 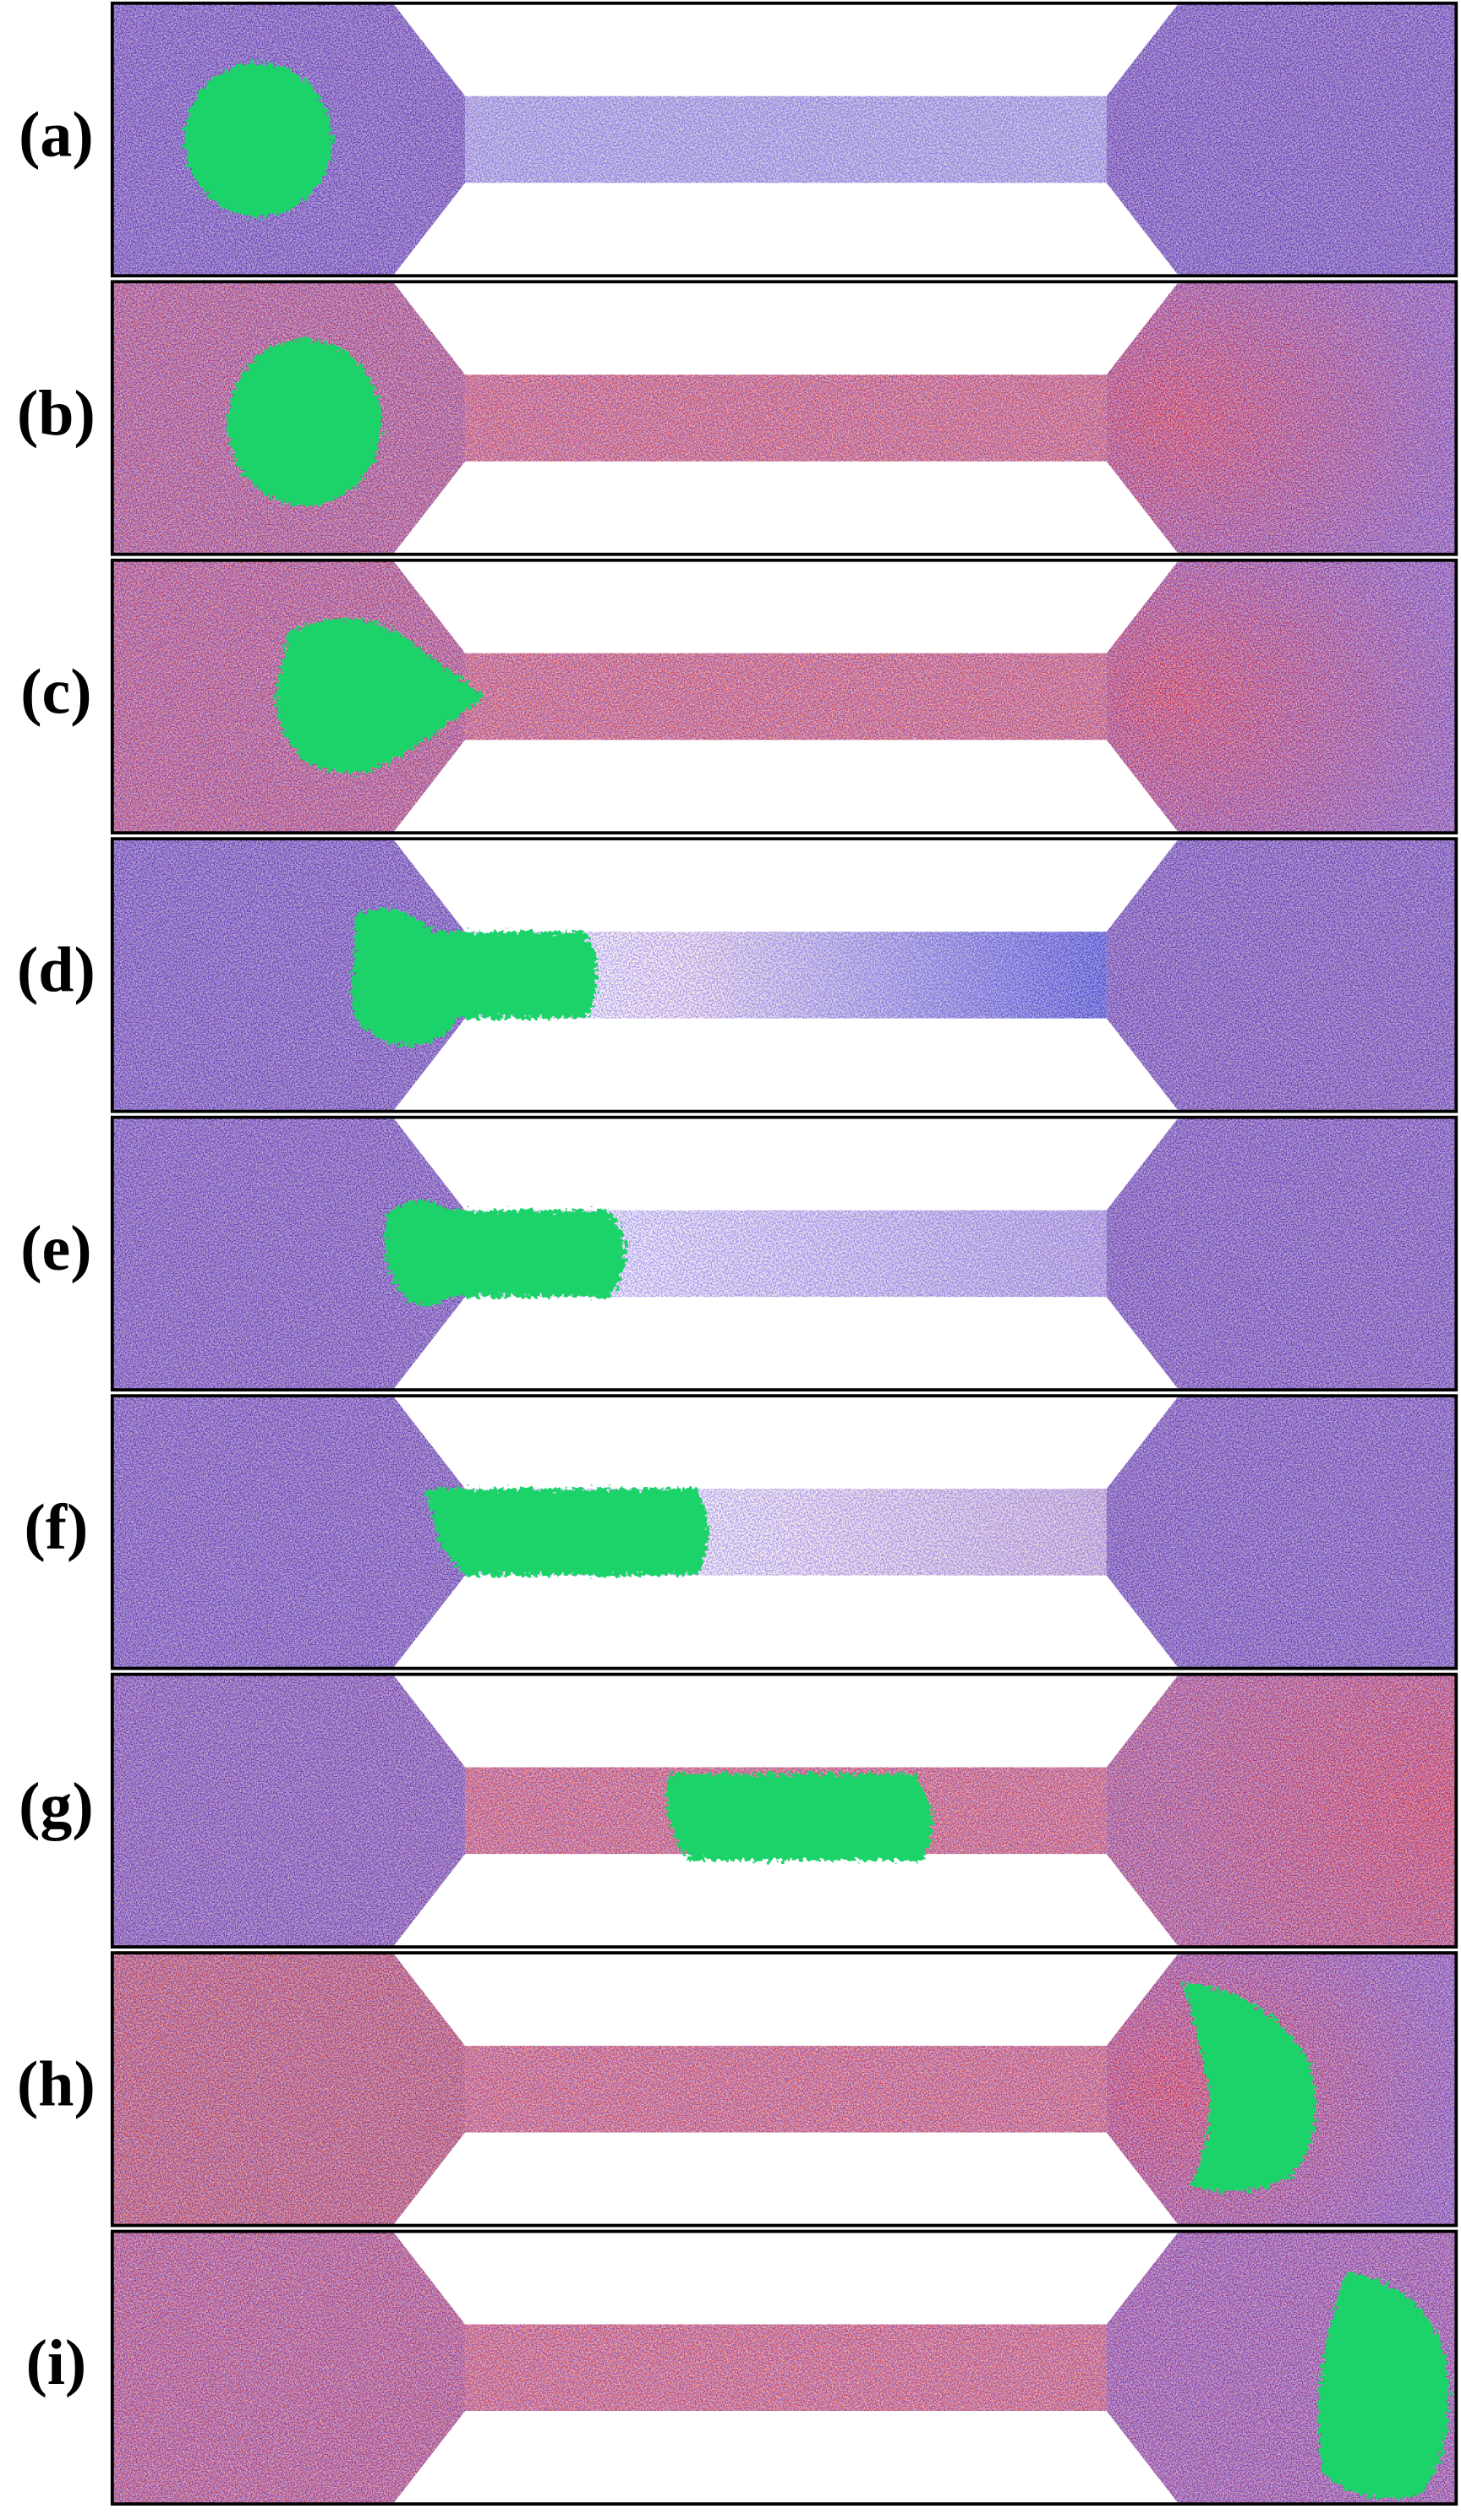 What do you see at coordinates (57, 413) in the screenshot?
I see `panel-label: (b)` at bounding box center [57, 413].